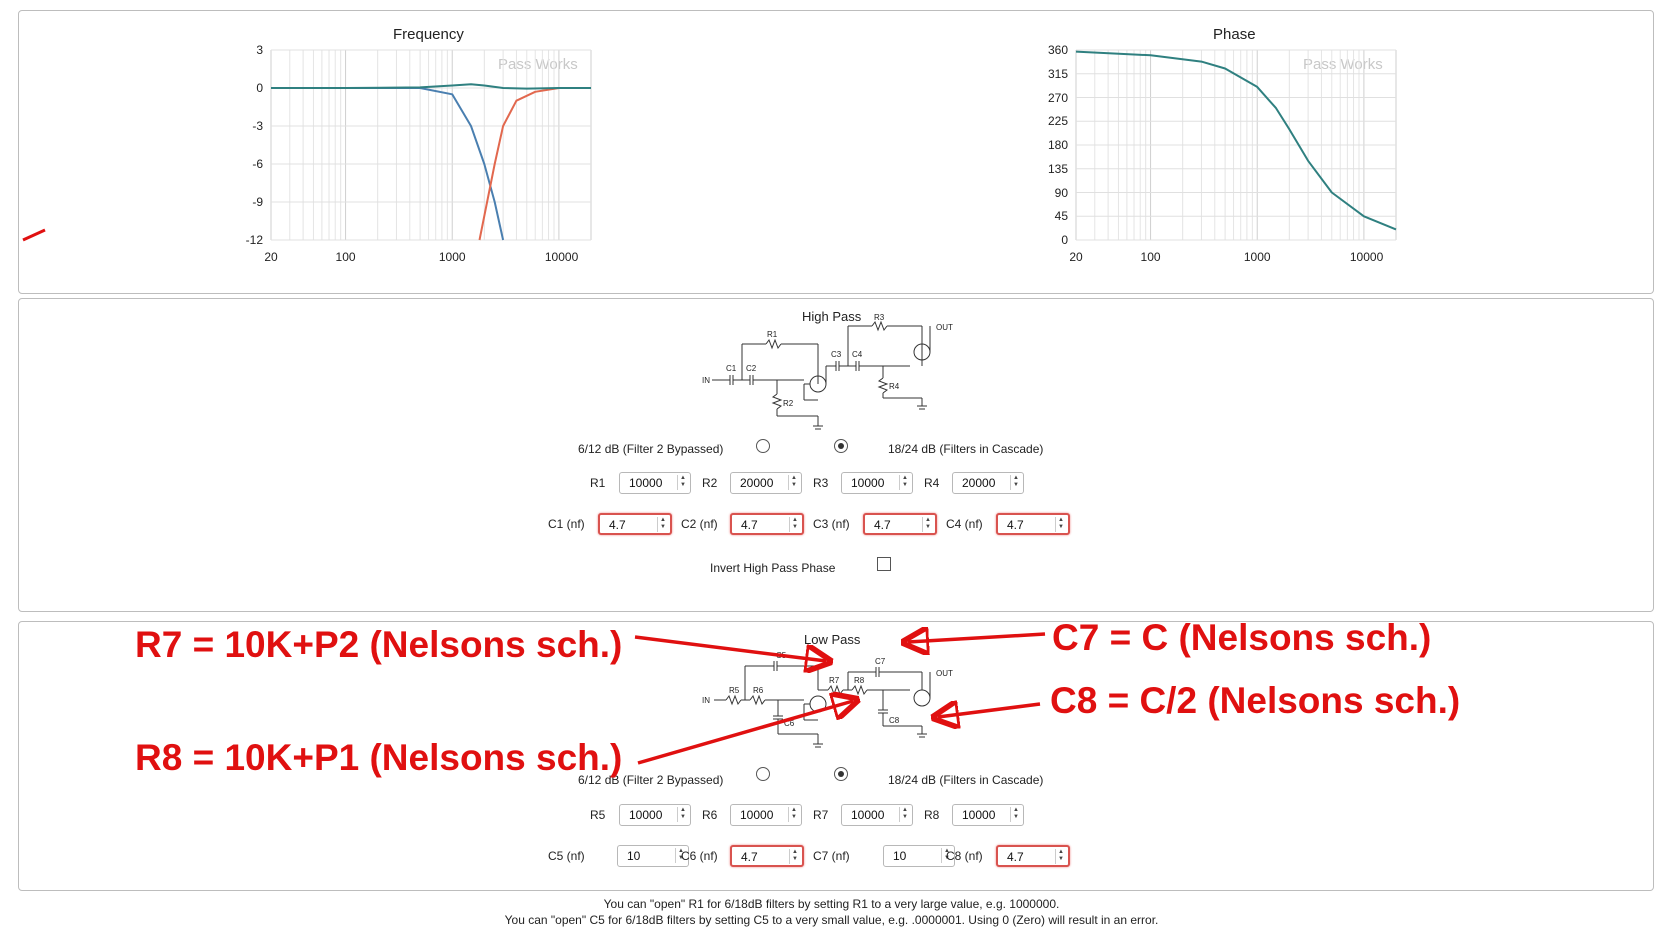 This screenshot has width=1663, height=935. What do you see at coordinates (730, 648) in the screenshot?
I see `arrow-r7` at bounding box center [730, 648].